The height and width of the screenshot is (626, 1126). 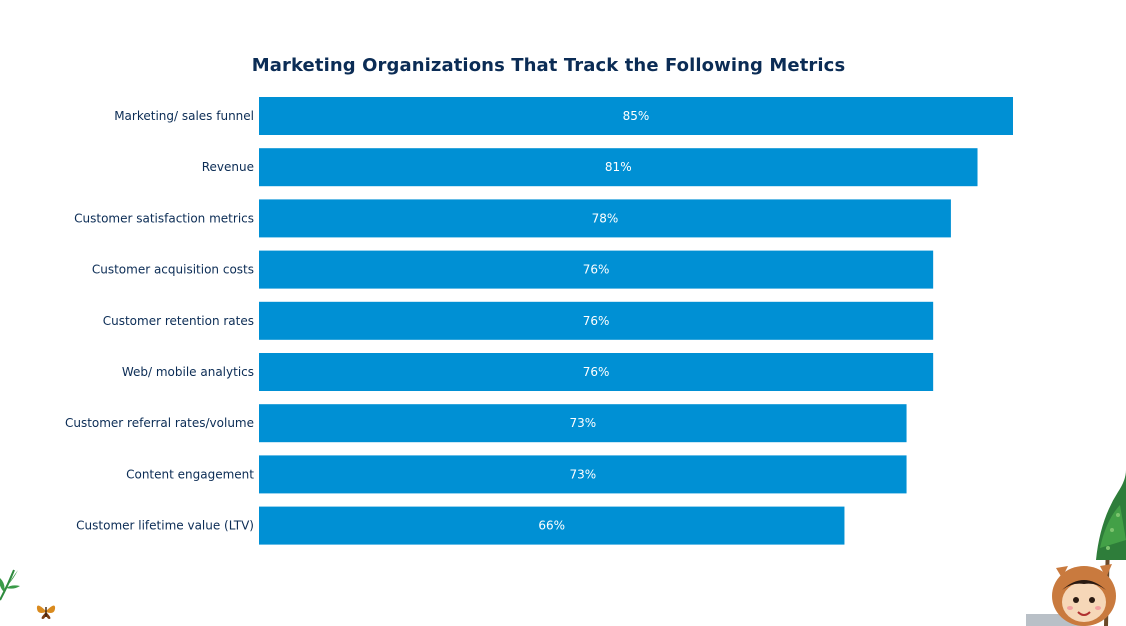 What do you see at coordinates (184, 116) in the screenshot?
I see `category-label: Marketing/ sales funnel` at bounding box center [184, 116].